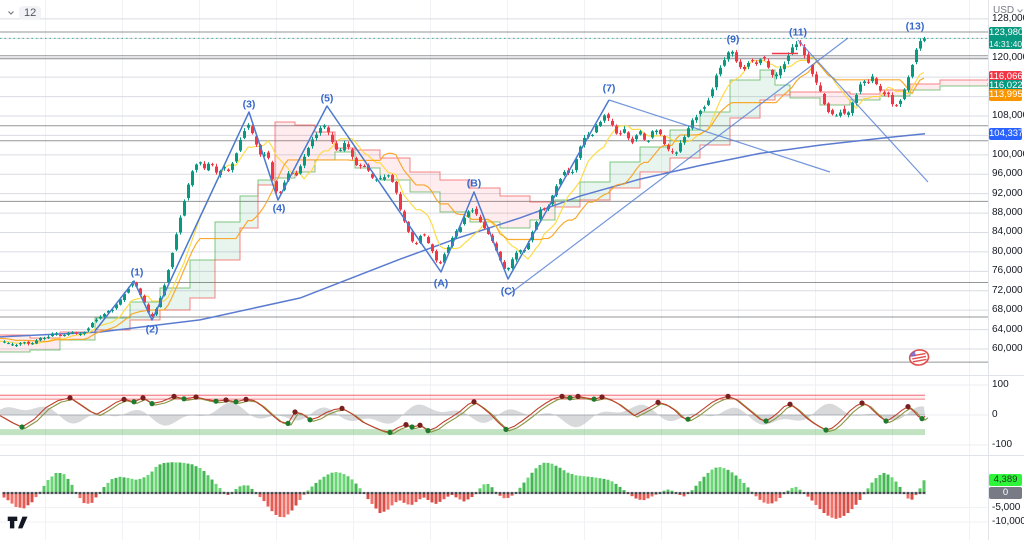 Image resolution: width=1024 pixels, height=540 pixels. I want to click on legend-collapse-chip: 12, so click(24, 13).